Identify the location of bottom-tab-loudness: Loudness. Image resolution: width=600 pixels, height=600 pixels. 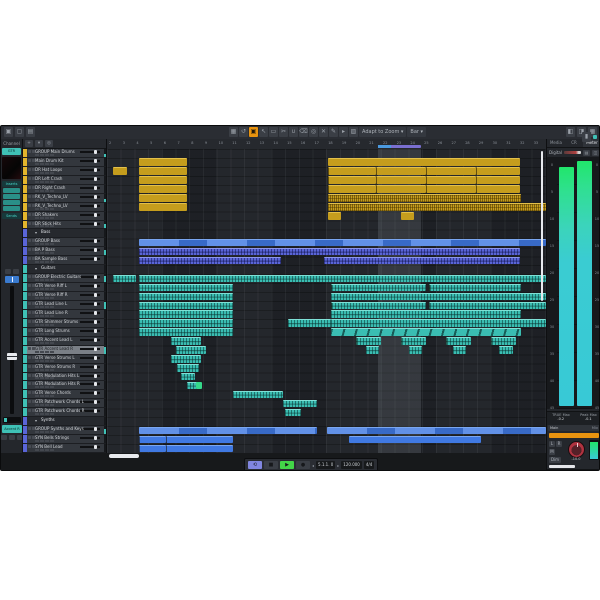
(587, 470).